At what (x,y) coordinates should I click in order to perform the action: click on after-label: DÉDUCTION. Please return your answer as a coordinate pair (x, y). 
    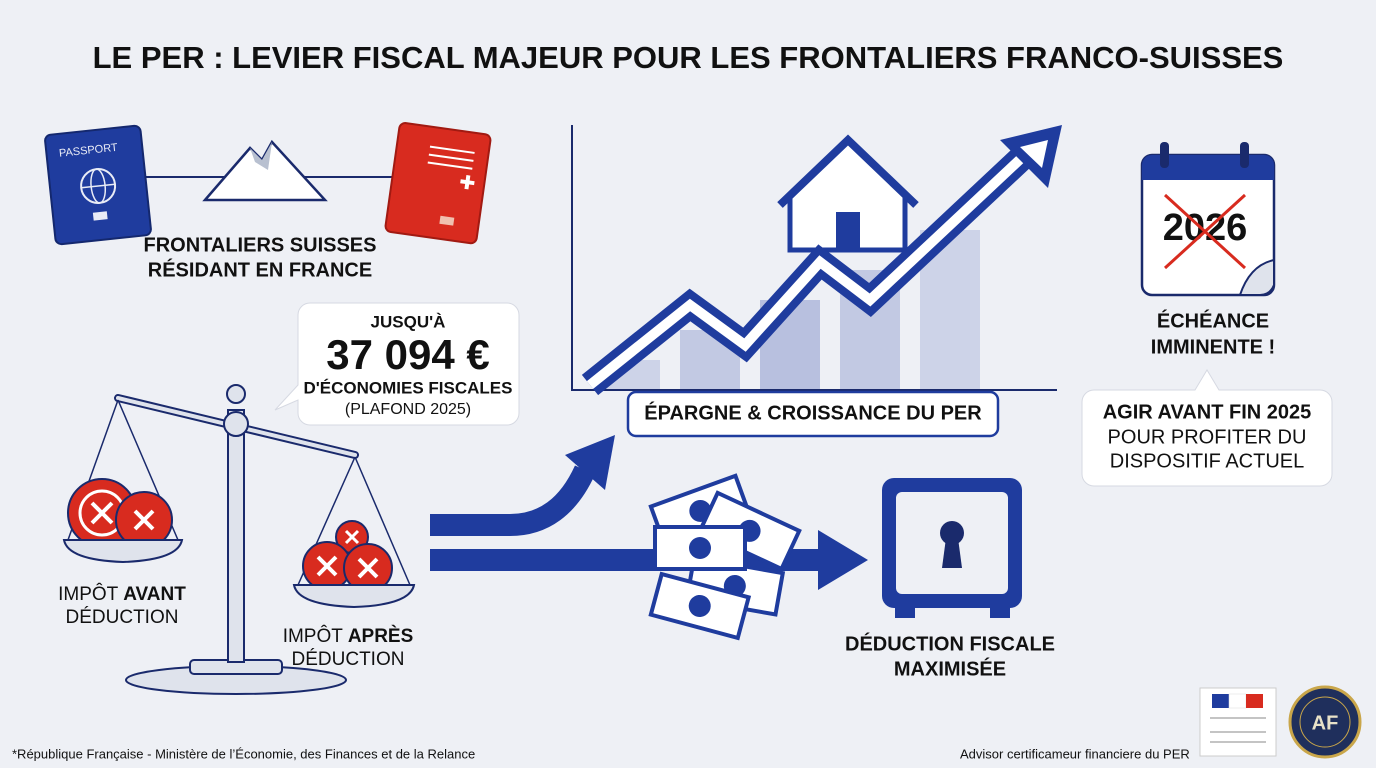
    Looking at the image, I should click on (348, 659).